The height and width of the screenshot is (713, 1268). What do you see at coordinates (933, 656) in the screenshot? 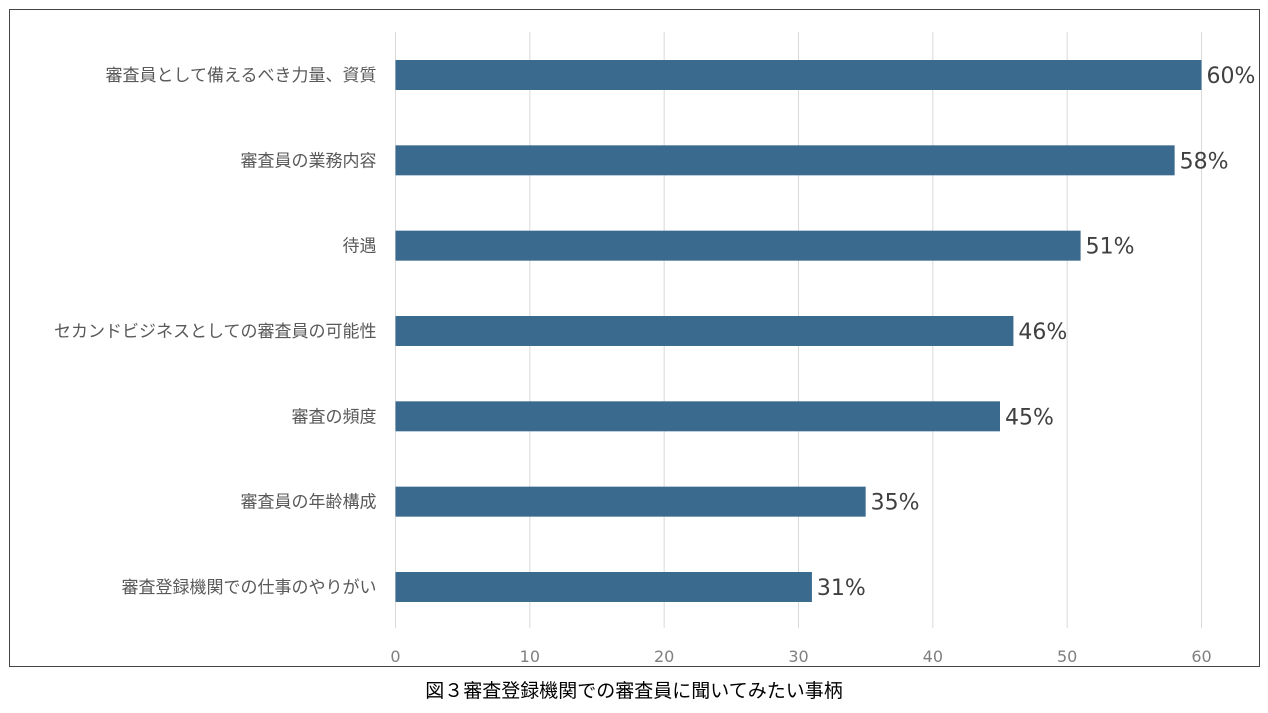
I see `x-tick-label: 40` at bounding box center [933, 656].